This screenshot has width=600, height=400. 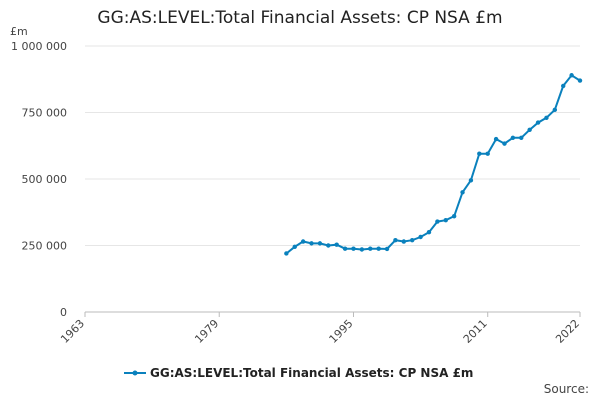 I want to click on y-tick-label: 750 000, so click(x=45, y=113).